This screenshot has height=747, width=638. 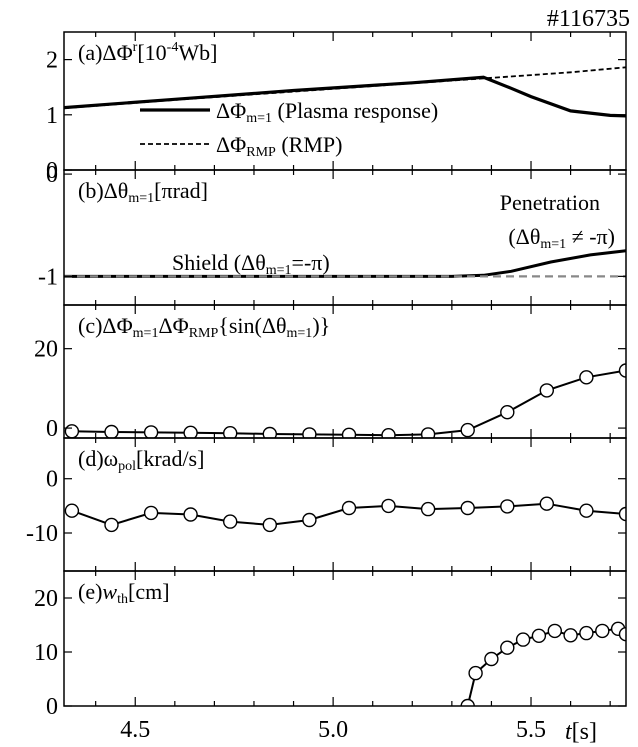 I want to click on panel-b-series-line, so click(x=345, y=263).